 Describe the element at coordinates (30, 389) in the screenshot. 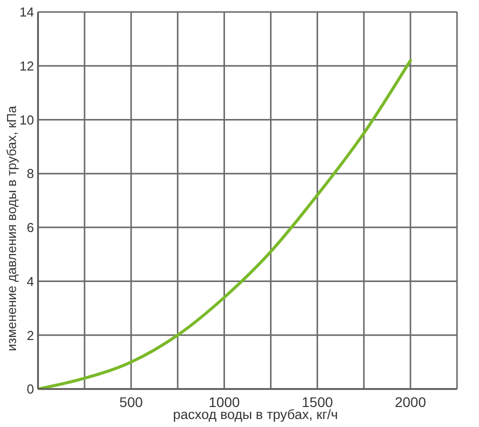

I see `y-tick-label: 0` at that location.